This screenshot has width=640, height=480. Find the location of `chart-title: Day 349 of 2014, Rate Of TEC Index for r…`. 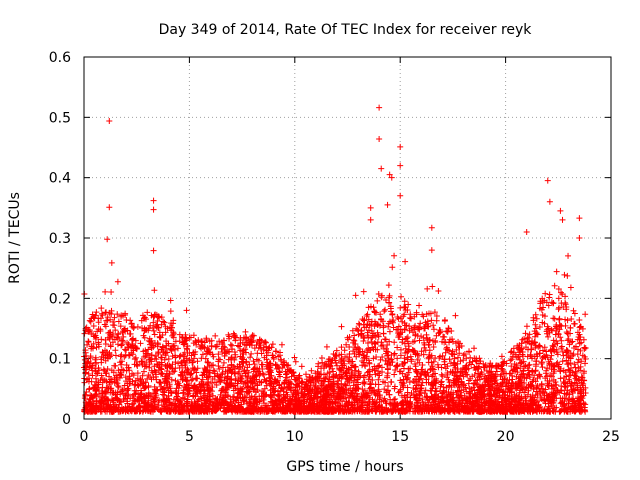

chart-title: Day 349 of 2014, Rate Of TEC Index for r… is located at coordinates (346, 30).